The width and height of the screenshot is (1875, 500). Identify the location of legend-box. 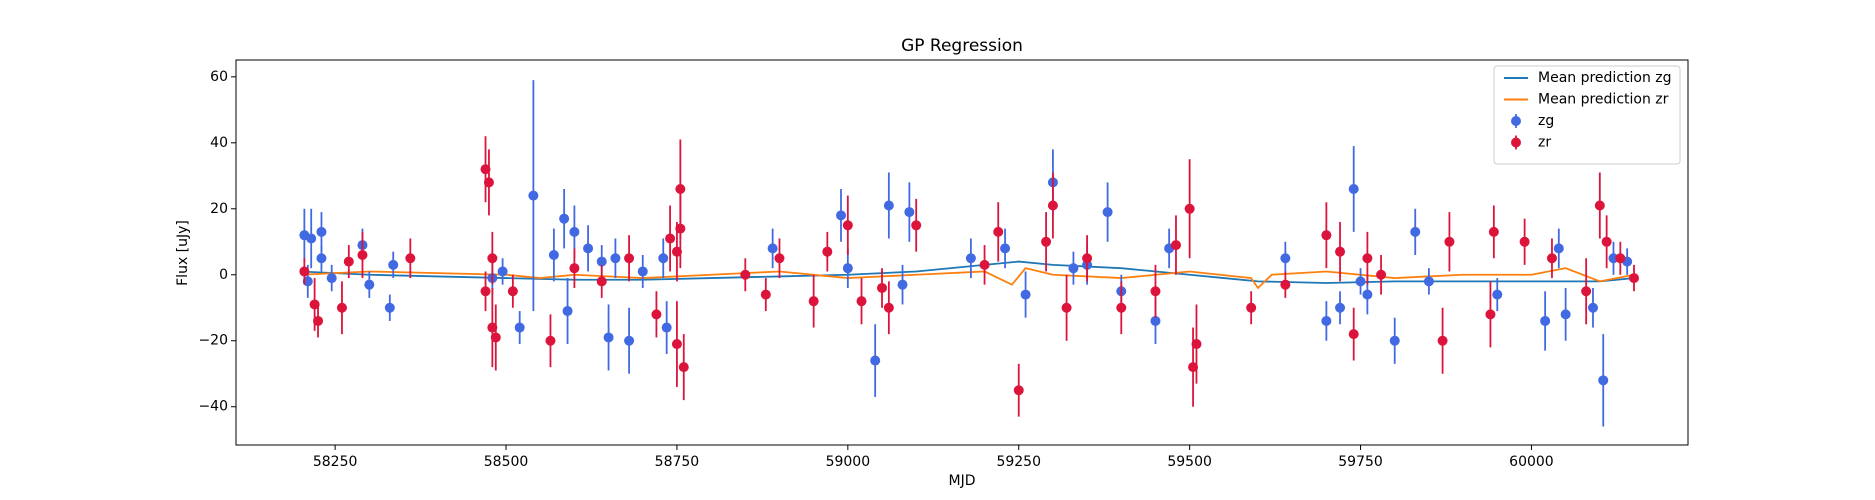
(1587, 115).